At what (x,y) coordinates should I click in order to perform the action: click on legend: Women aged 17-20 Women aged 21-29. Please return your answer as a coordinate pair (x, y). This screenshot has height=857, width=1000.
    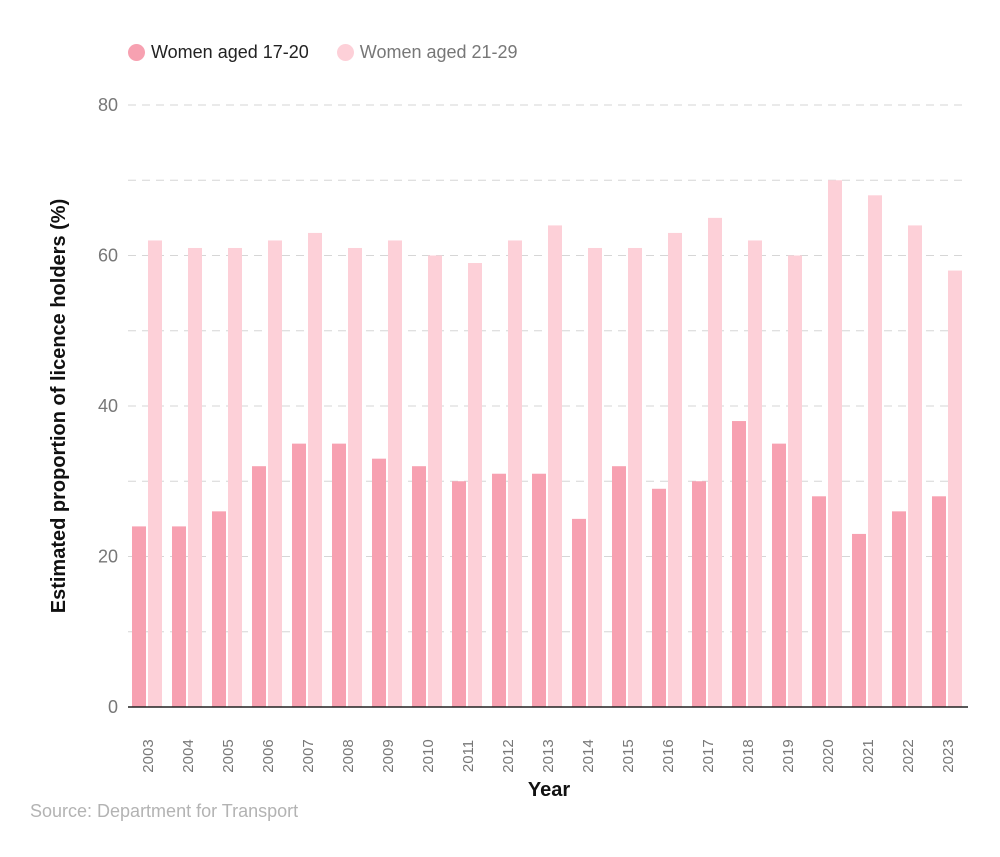
    Looking at the image, I should click on (337, 52).